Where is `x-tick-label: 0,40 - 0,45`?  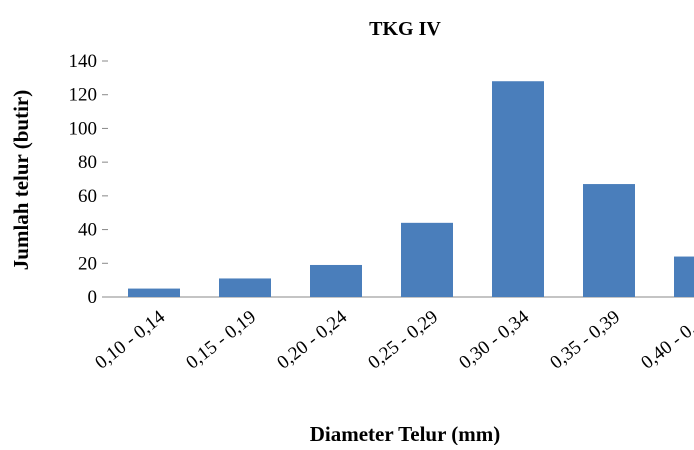
x-tick-label: 0,40 - 0,45 is located at coordinates (665, 339).